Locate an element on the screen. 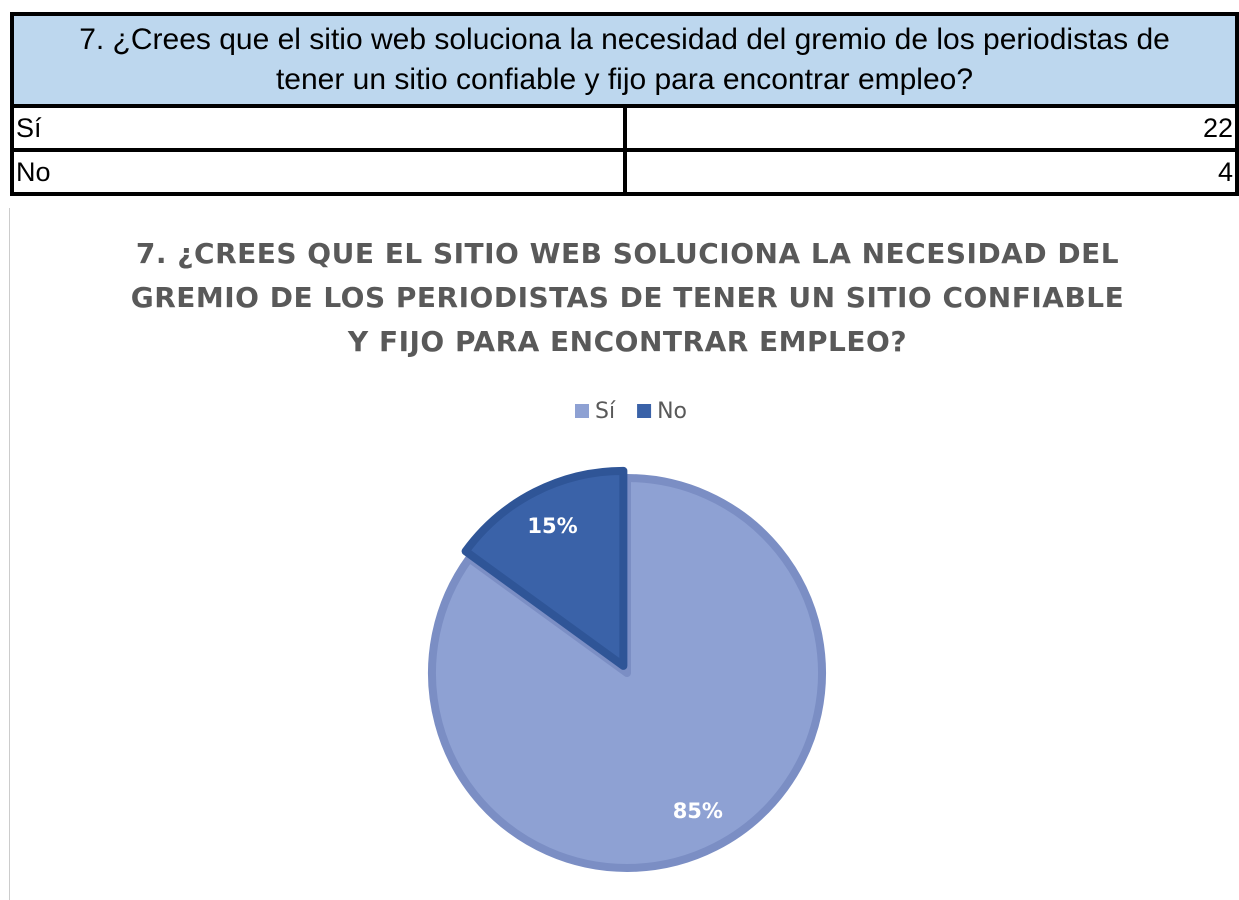 The height and width of the screenshot is (900, 1239). cell: 22 is located at coordinates (931, 128).